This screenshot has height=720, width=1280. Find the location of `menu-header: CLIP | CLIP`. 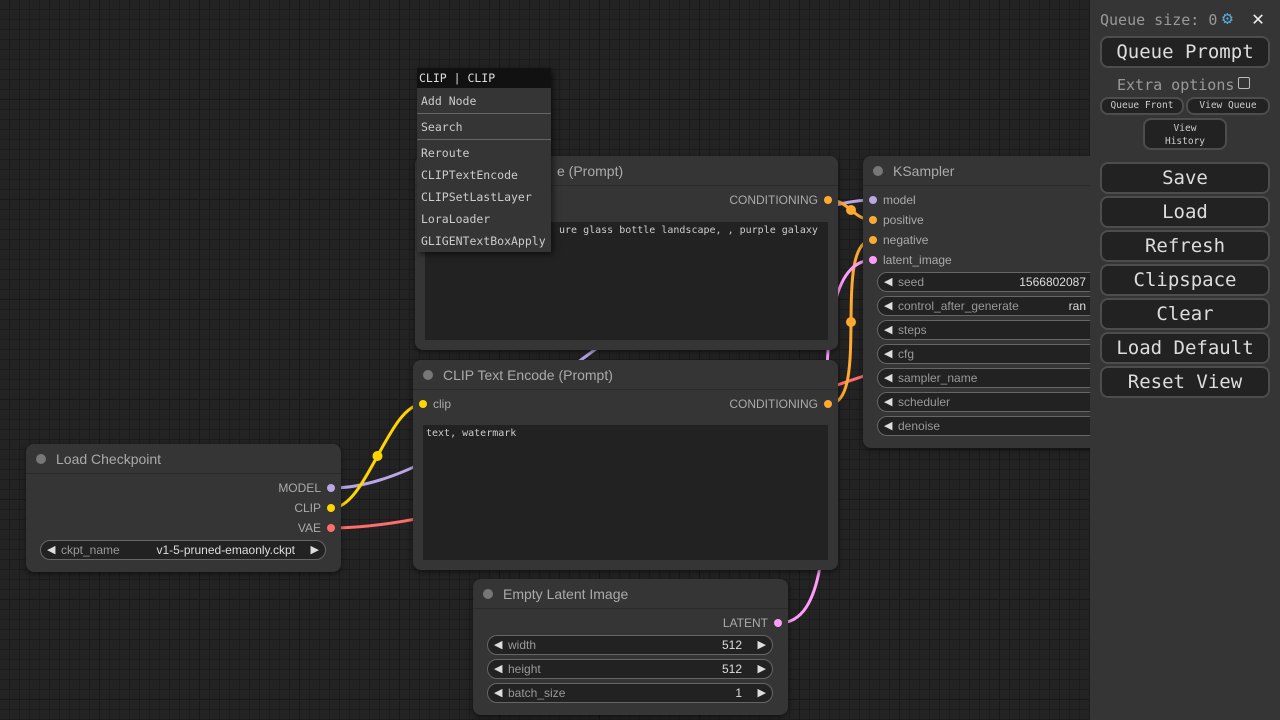

menu-header: CLIP | CLIP is located at coordinates (484, 78).